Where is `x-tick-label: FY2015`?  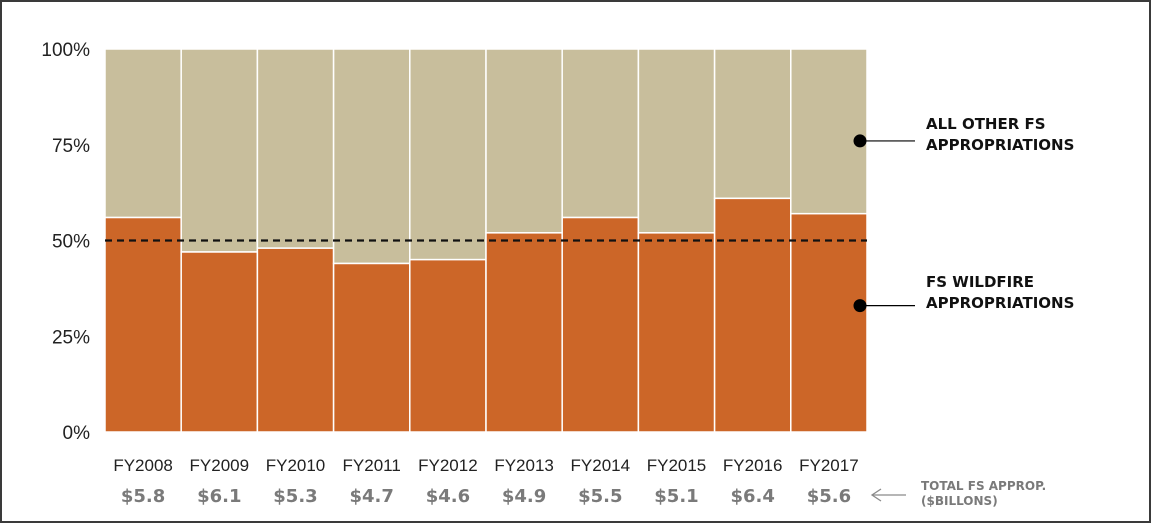 x-tick-label: FY2015 is located at coordinates (677, 465).